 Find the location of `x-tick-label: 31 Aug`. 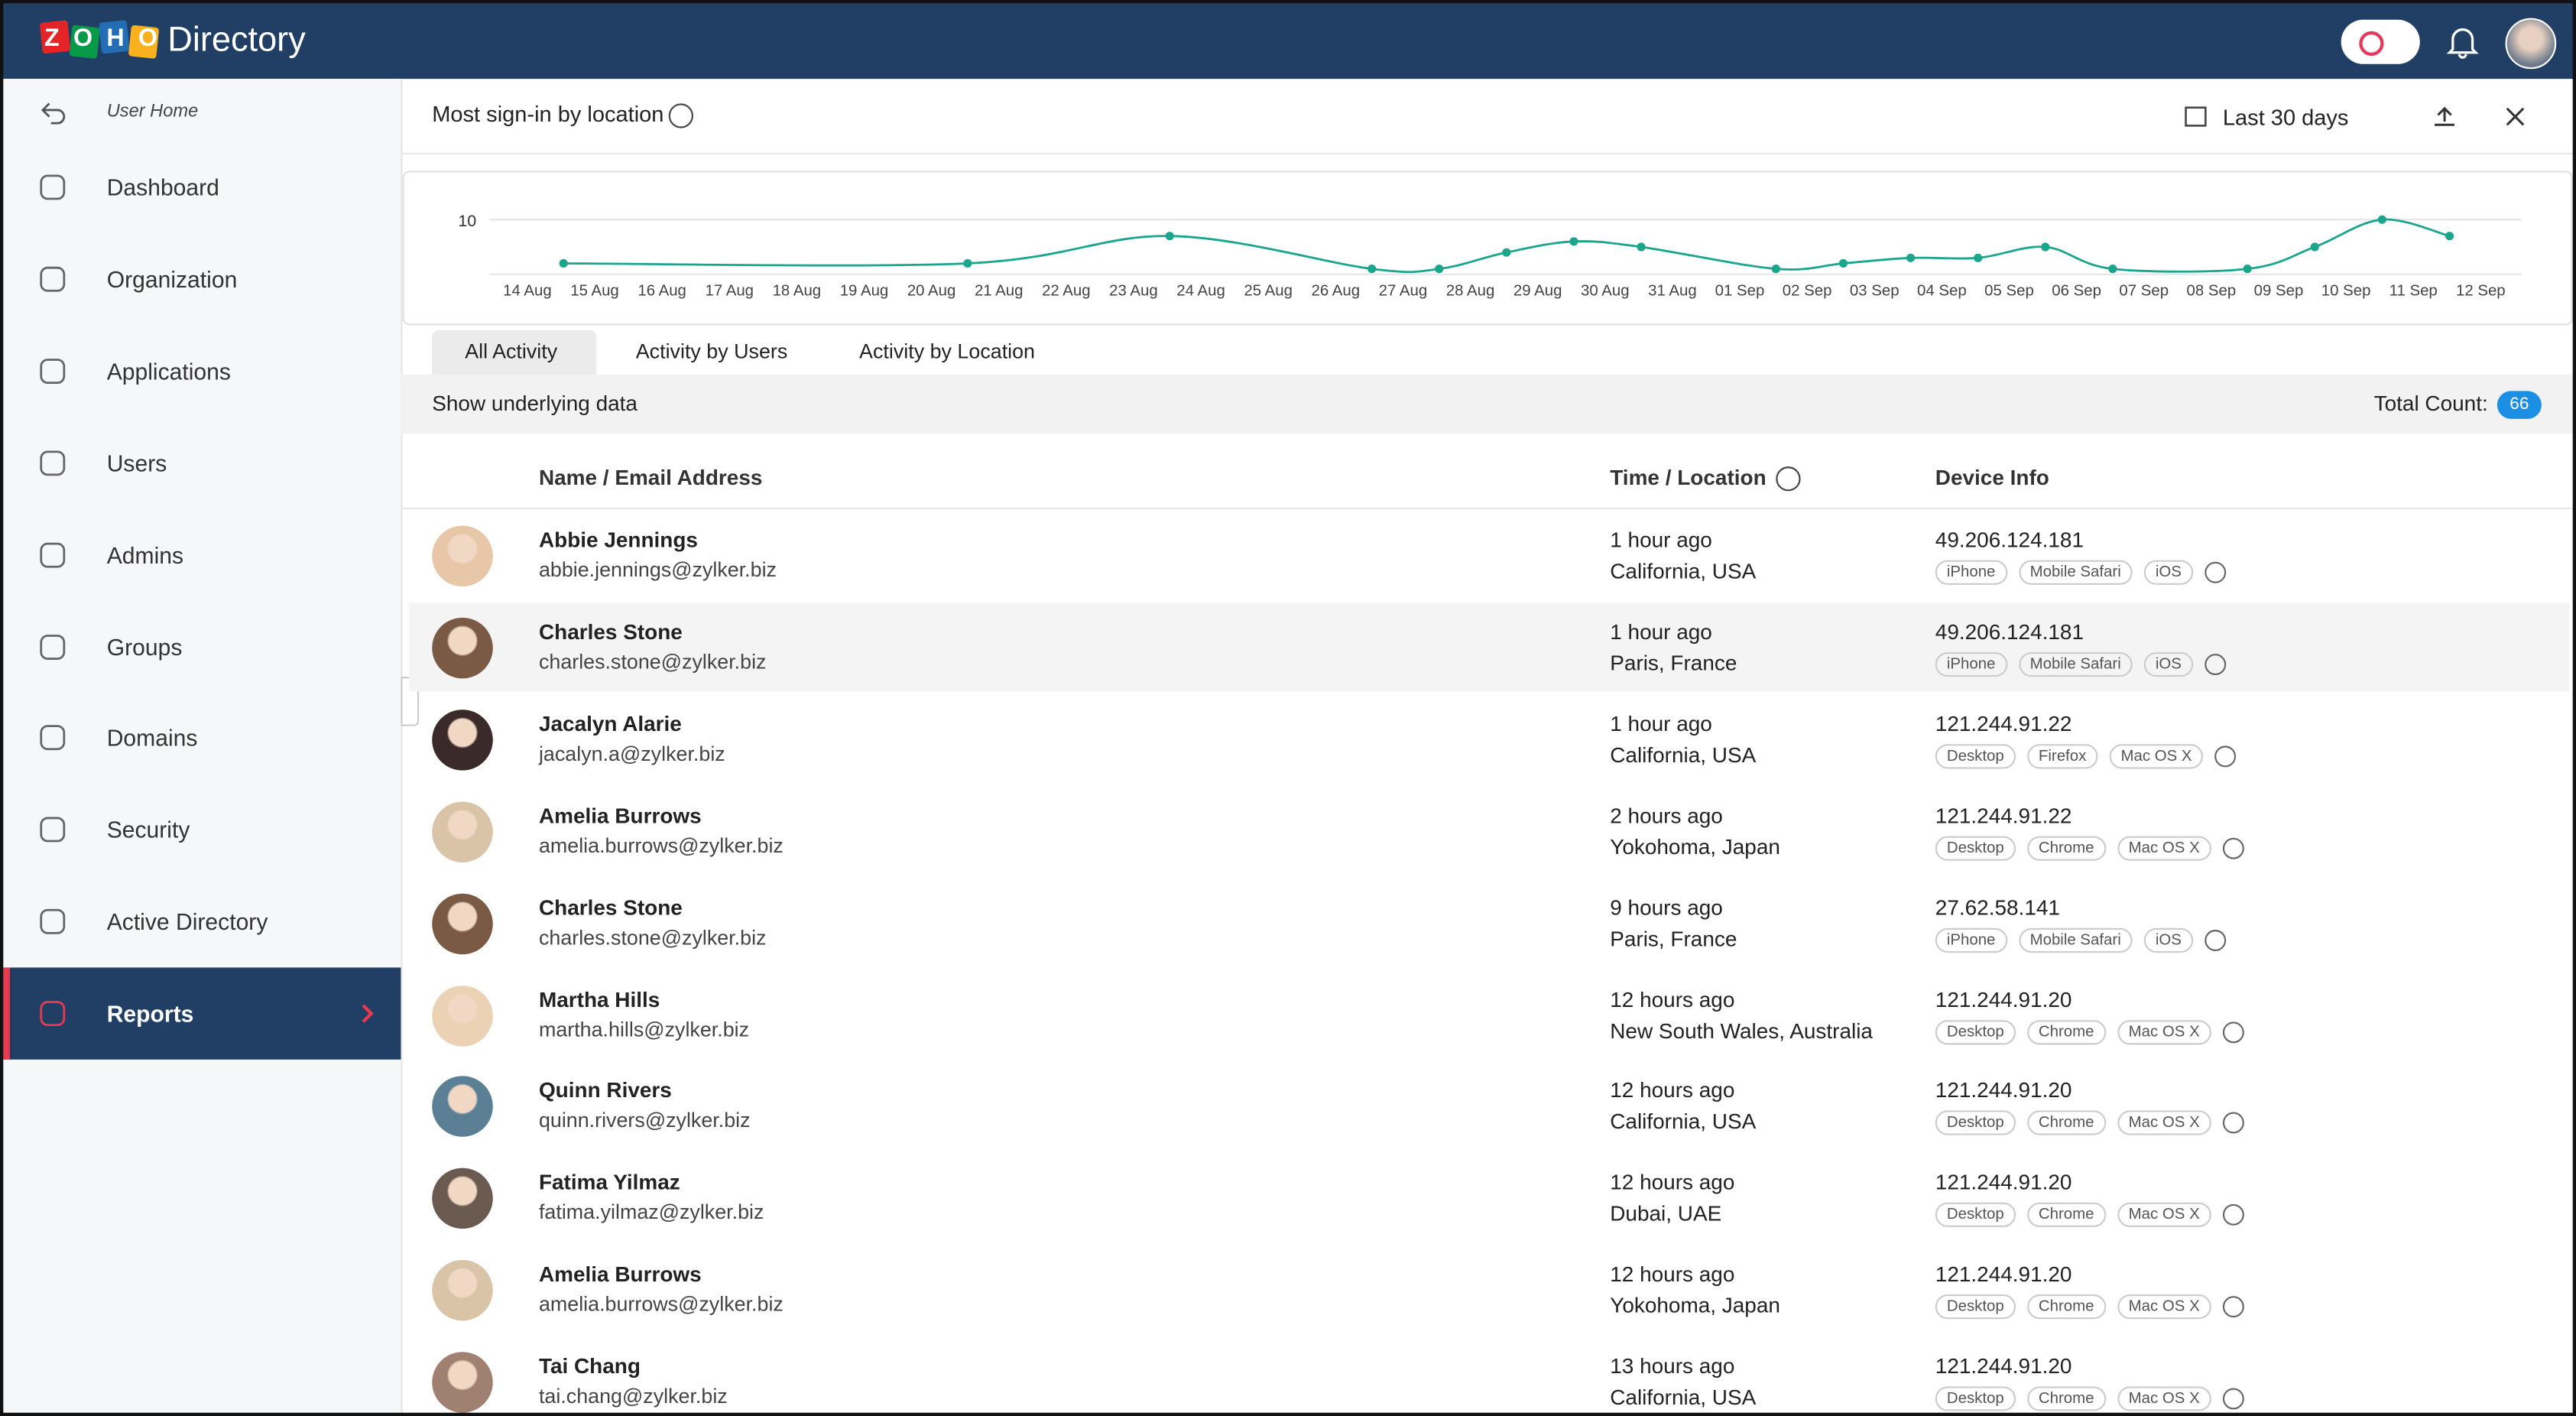

x-tick-label: 31 Aug is located at coordinates (1673, 291).